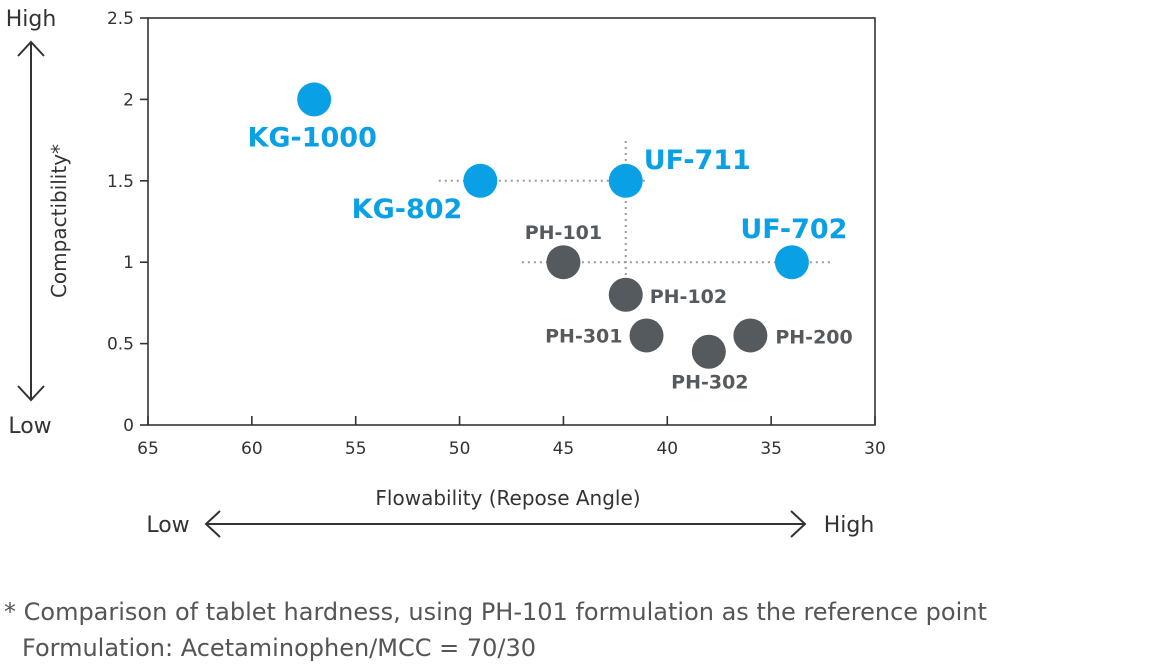 The width and height of the screenshot is (1151, 671). Describe the element at coordinates (29, 426) in the screenshot. I see `y-low-label: Low` at that location.